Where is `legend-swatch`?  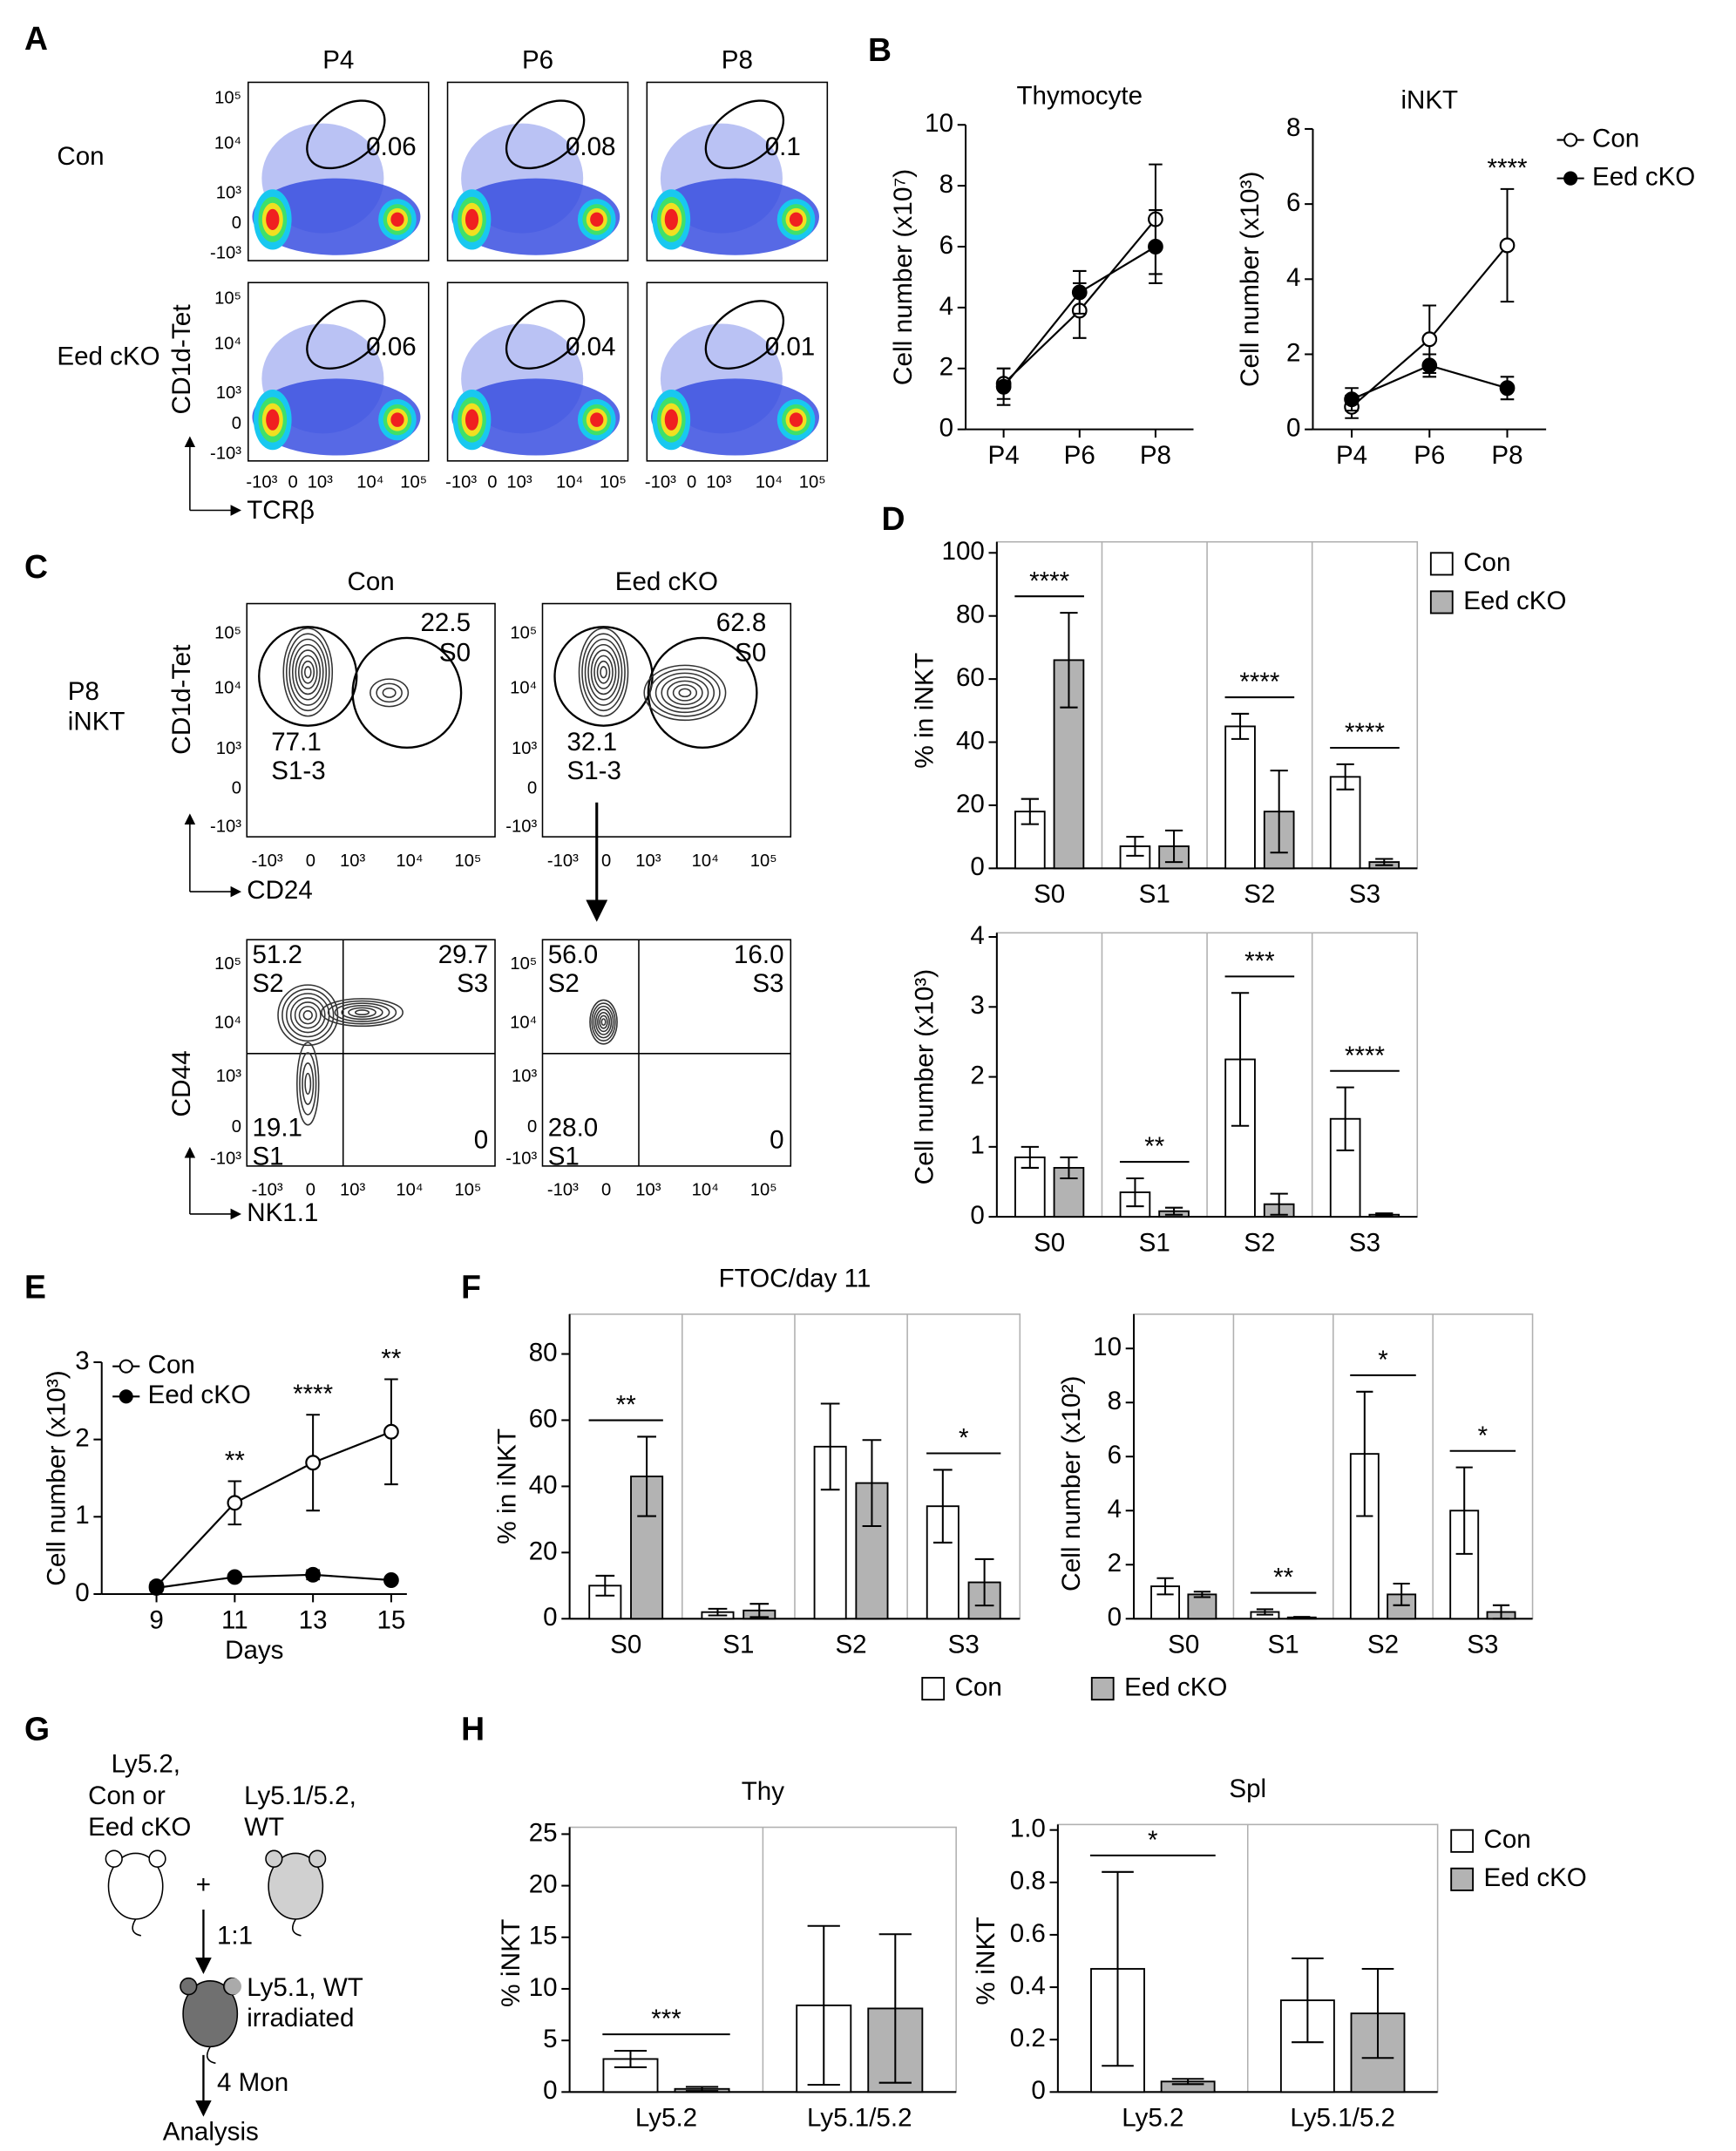
legend-swatch is located at coordinates (1462, 1879).